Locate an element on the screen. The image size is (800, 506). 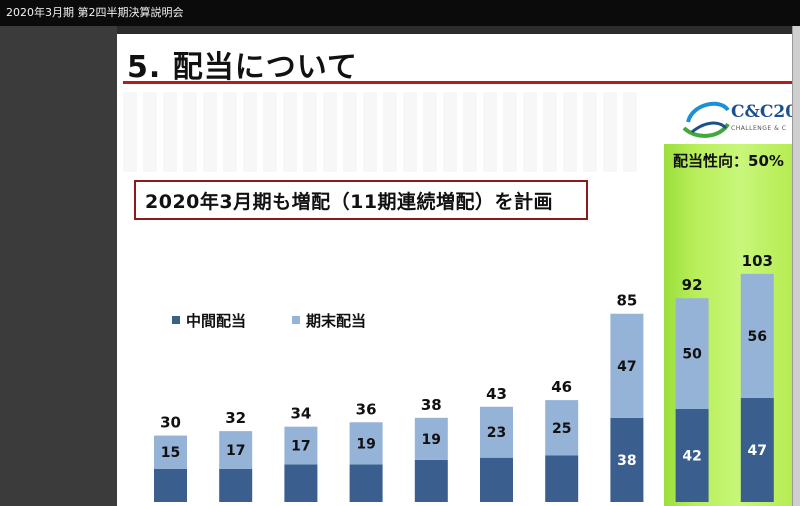
window-titlebar: 2020年3月期 第2四半期決算説明会 is located at coordinates (400, 13).